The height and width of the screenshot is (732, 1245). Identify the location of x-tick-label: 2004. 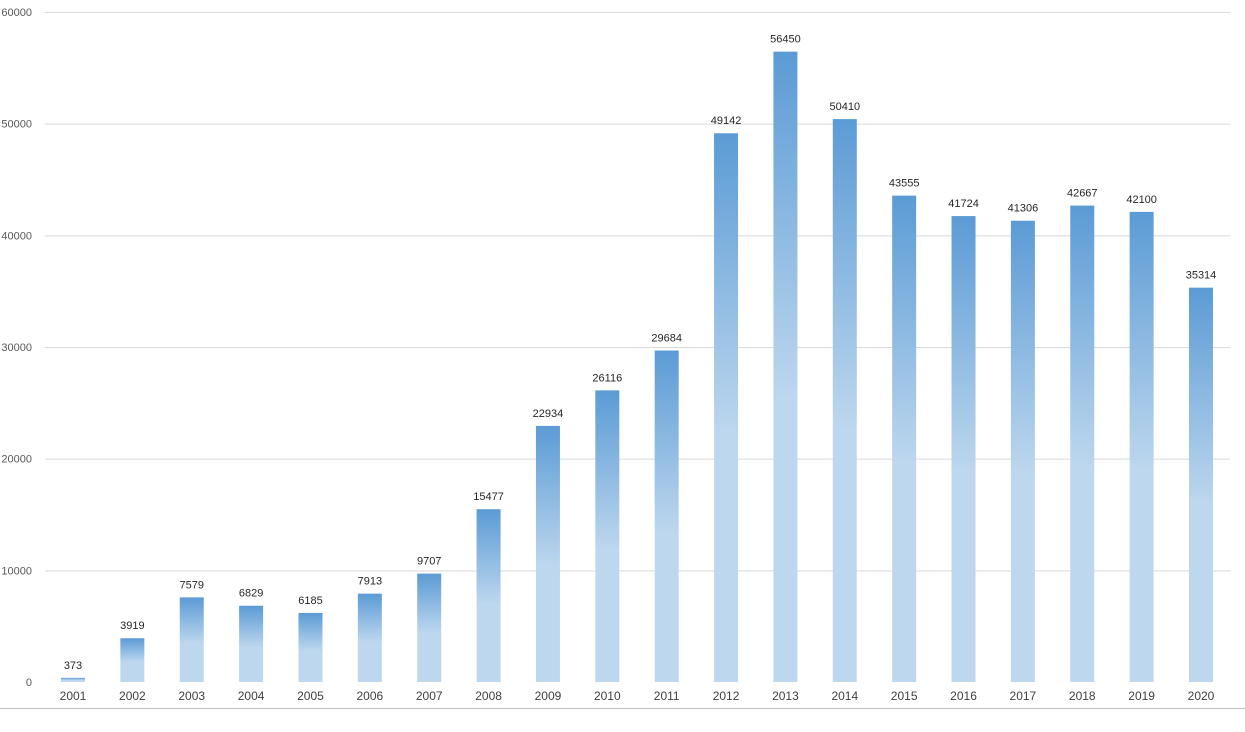
(251, 696).